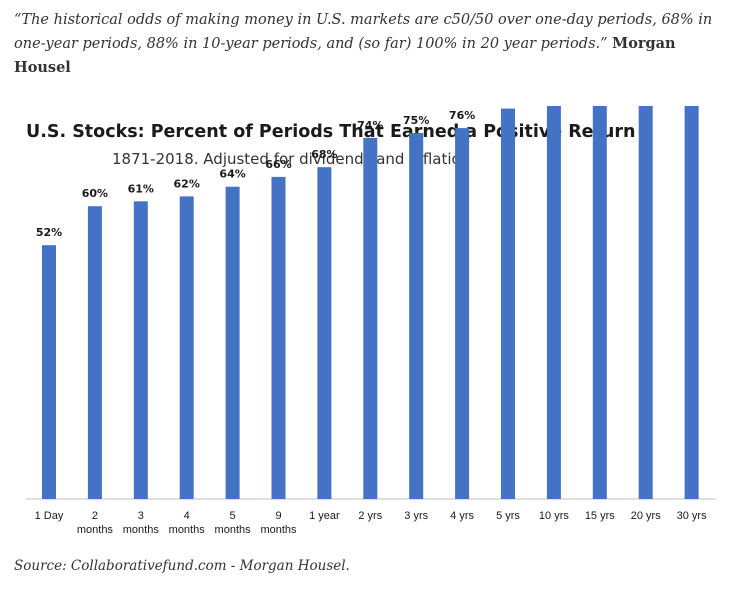  What do you see at coordinates (187, 516) in the screenshot?
I see `category-tick-label: 4` at bounding box center [187, 516].